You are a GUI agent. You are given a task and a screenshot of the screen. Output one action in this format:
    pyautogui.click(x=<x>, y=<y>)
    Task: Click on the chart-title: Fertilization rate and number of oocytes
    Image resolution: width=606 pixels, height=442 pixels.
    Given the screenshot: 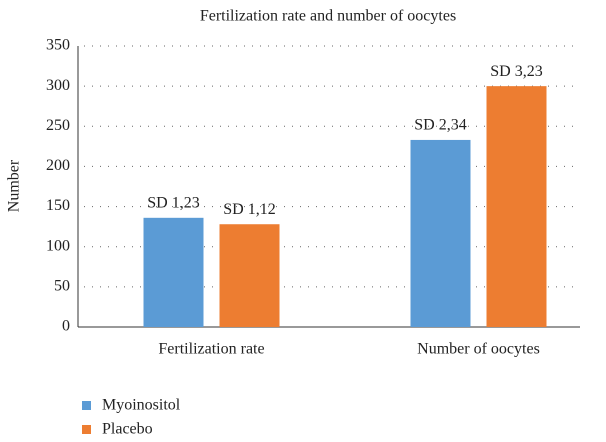 What is the action you would take?
    pyautogui.click(x=328, y=16)
    